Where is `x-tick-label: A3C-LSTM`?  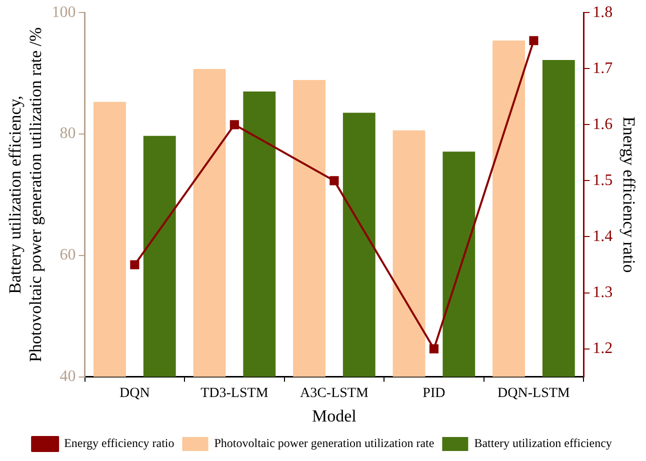 x-tick-label: A3C-LSTM is located at coordinates (334, 393).